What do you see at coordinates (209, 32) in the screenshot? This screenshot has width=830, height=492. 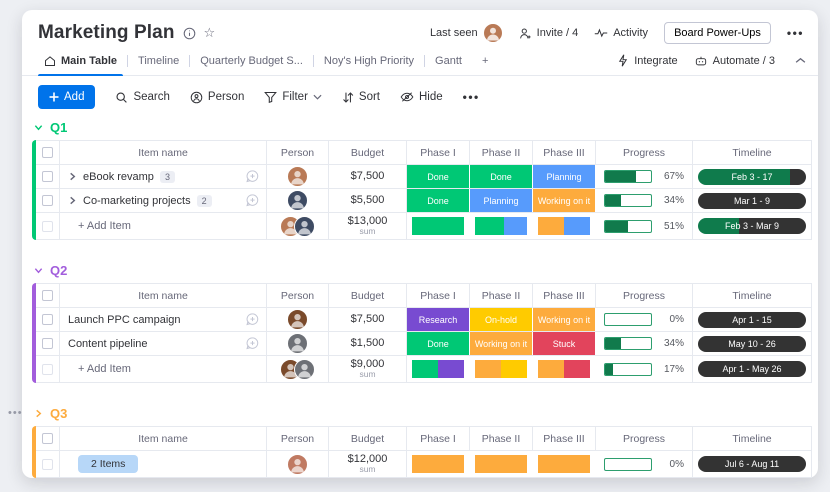 I see `star-icon: ☆` at bounding box center [209, 32].